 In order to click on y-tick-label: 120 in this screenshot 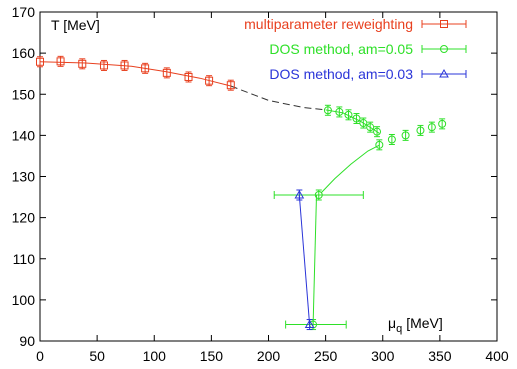, I will do `click(24, 218)`.